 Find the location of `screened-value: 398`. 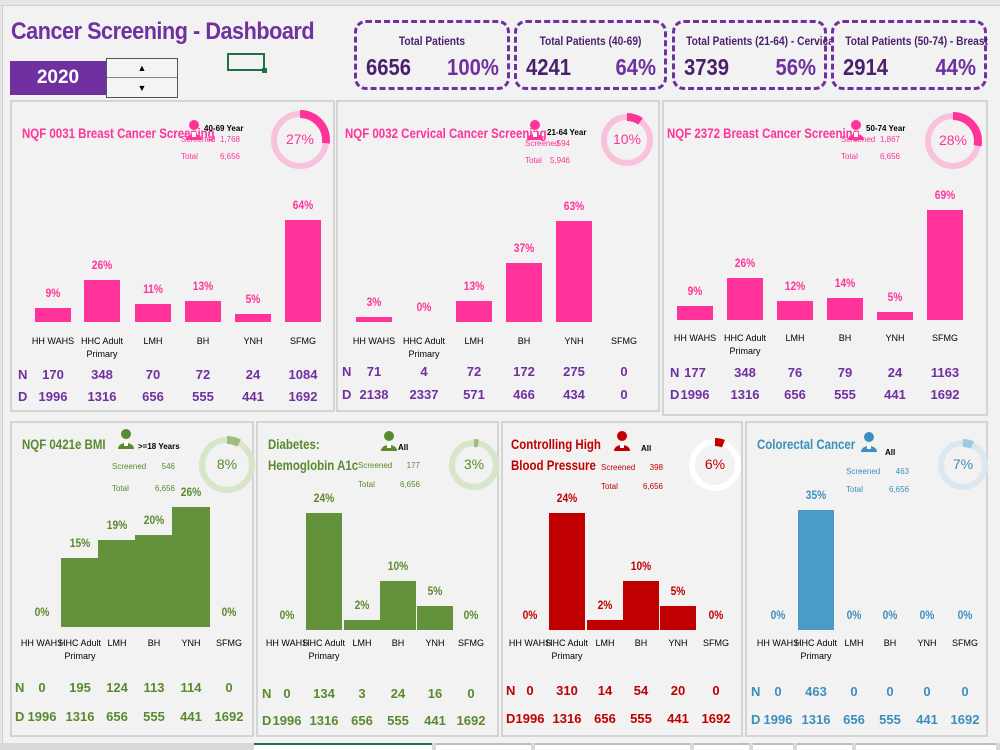

screened-value: 398 is located at coordinates (656, 467).